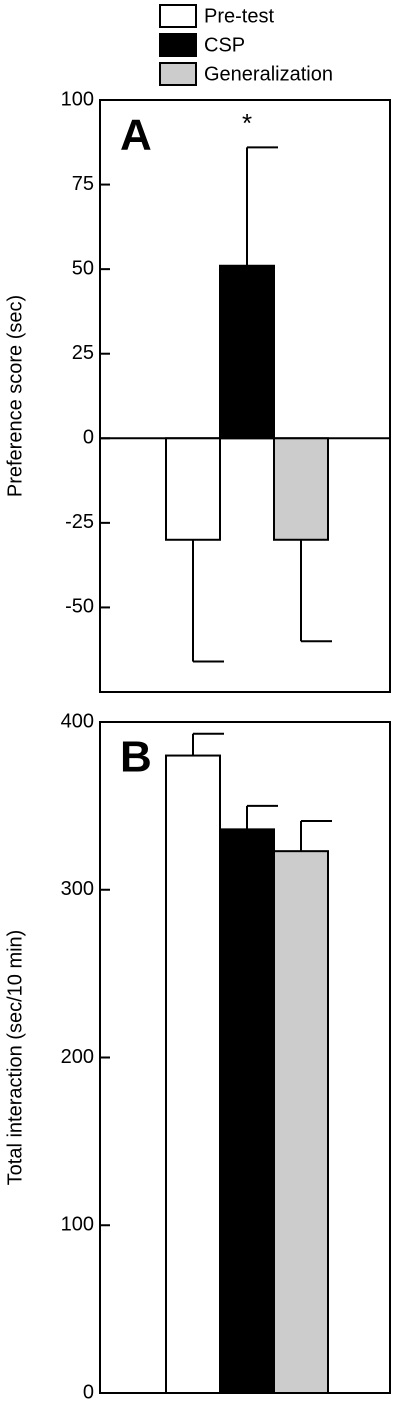 The image size is (400, 1418). Describe the element at coordinates (77, 1057) in the screenshot. I see `y-tick-label: 200` at that location.